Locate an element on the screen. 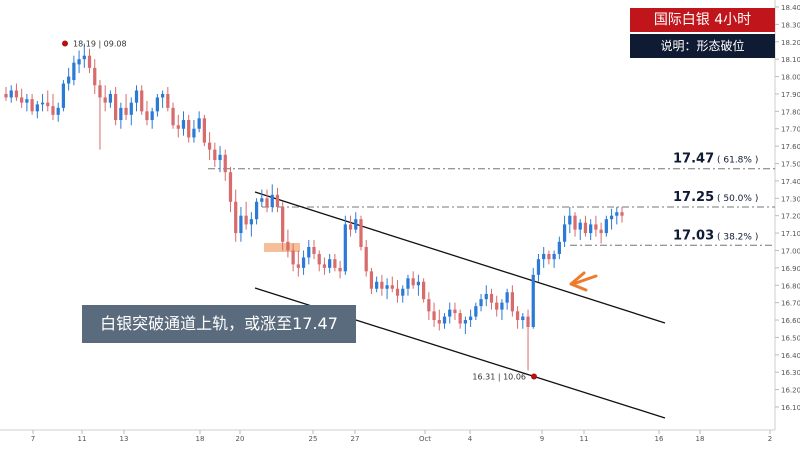  annotation-box: 白银突破通道上轨，或涨至17.47 is located at coordinates (219, 324).